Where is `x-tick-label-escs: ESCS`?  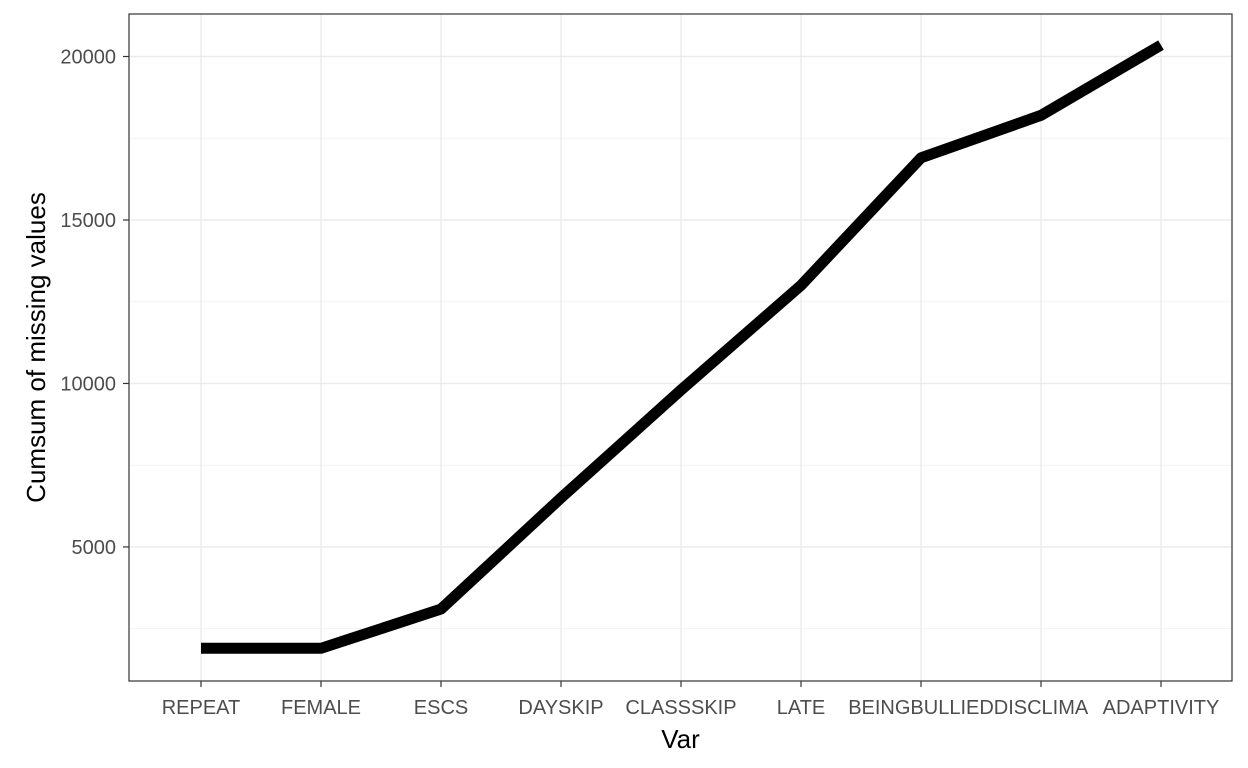 x-tick-label-escs: ESCS is located at coordinates (441, 708).